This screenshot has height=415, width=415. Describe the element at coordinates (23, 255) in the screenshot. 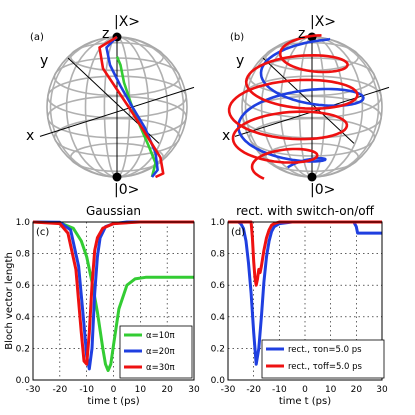

I see `chart-c-ytick-label: 0.8` at that location.